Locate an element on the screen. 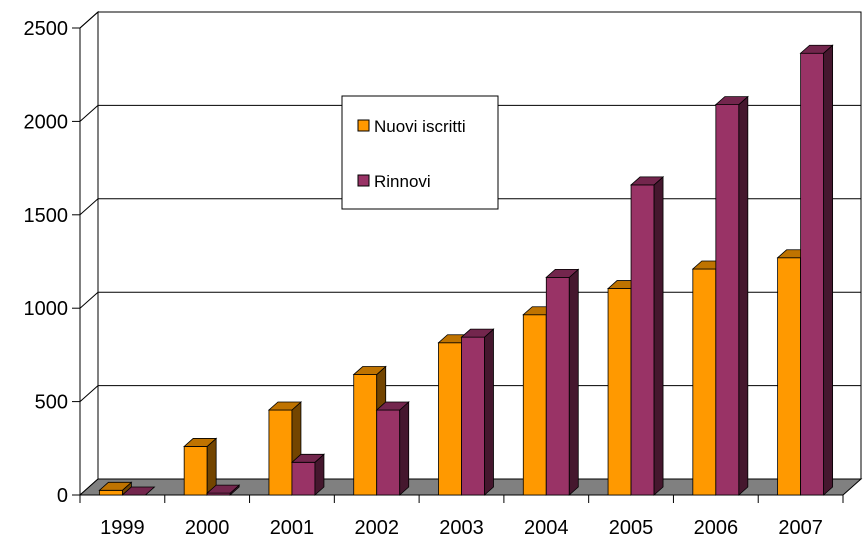  x-tick-label-2000: 2000 is located at coordinates (207, 528).